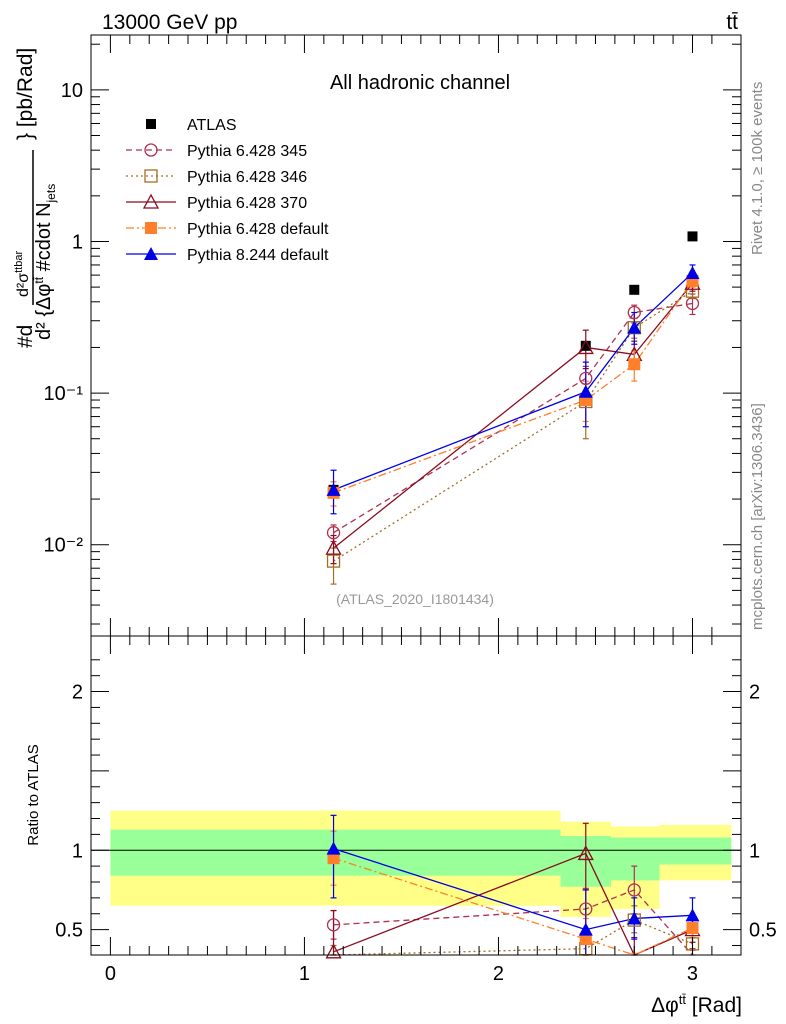 This screenshot has height=1024, width=786. Describe the element at coordinates (110, 974) in the screenshot. I see `x-tick-label: 0` at that location.